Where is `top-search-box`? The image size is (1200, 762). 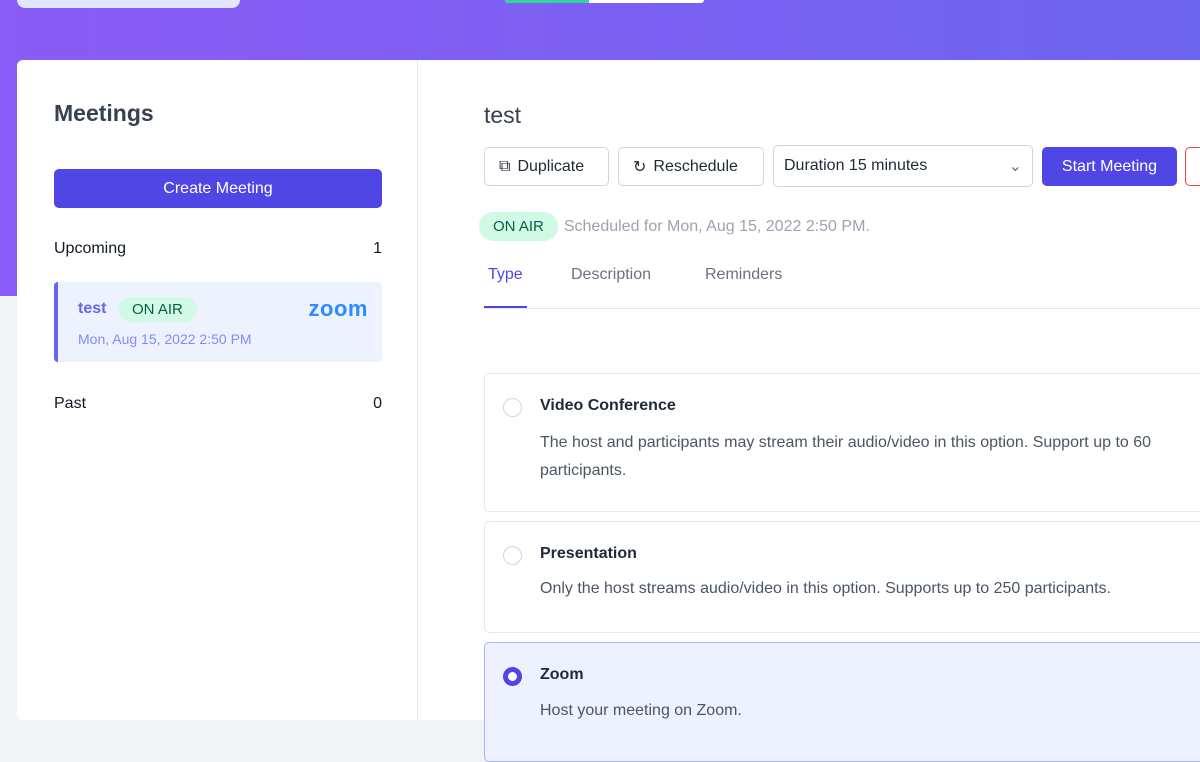 top-search-box is located at coordinates (128, 4).